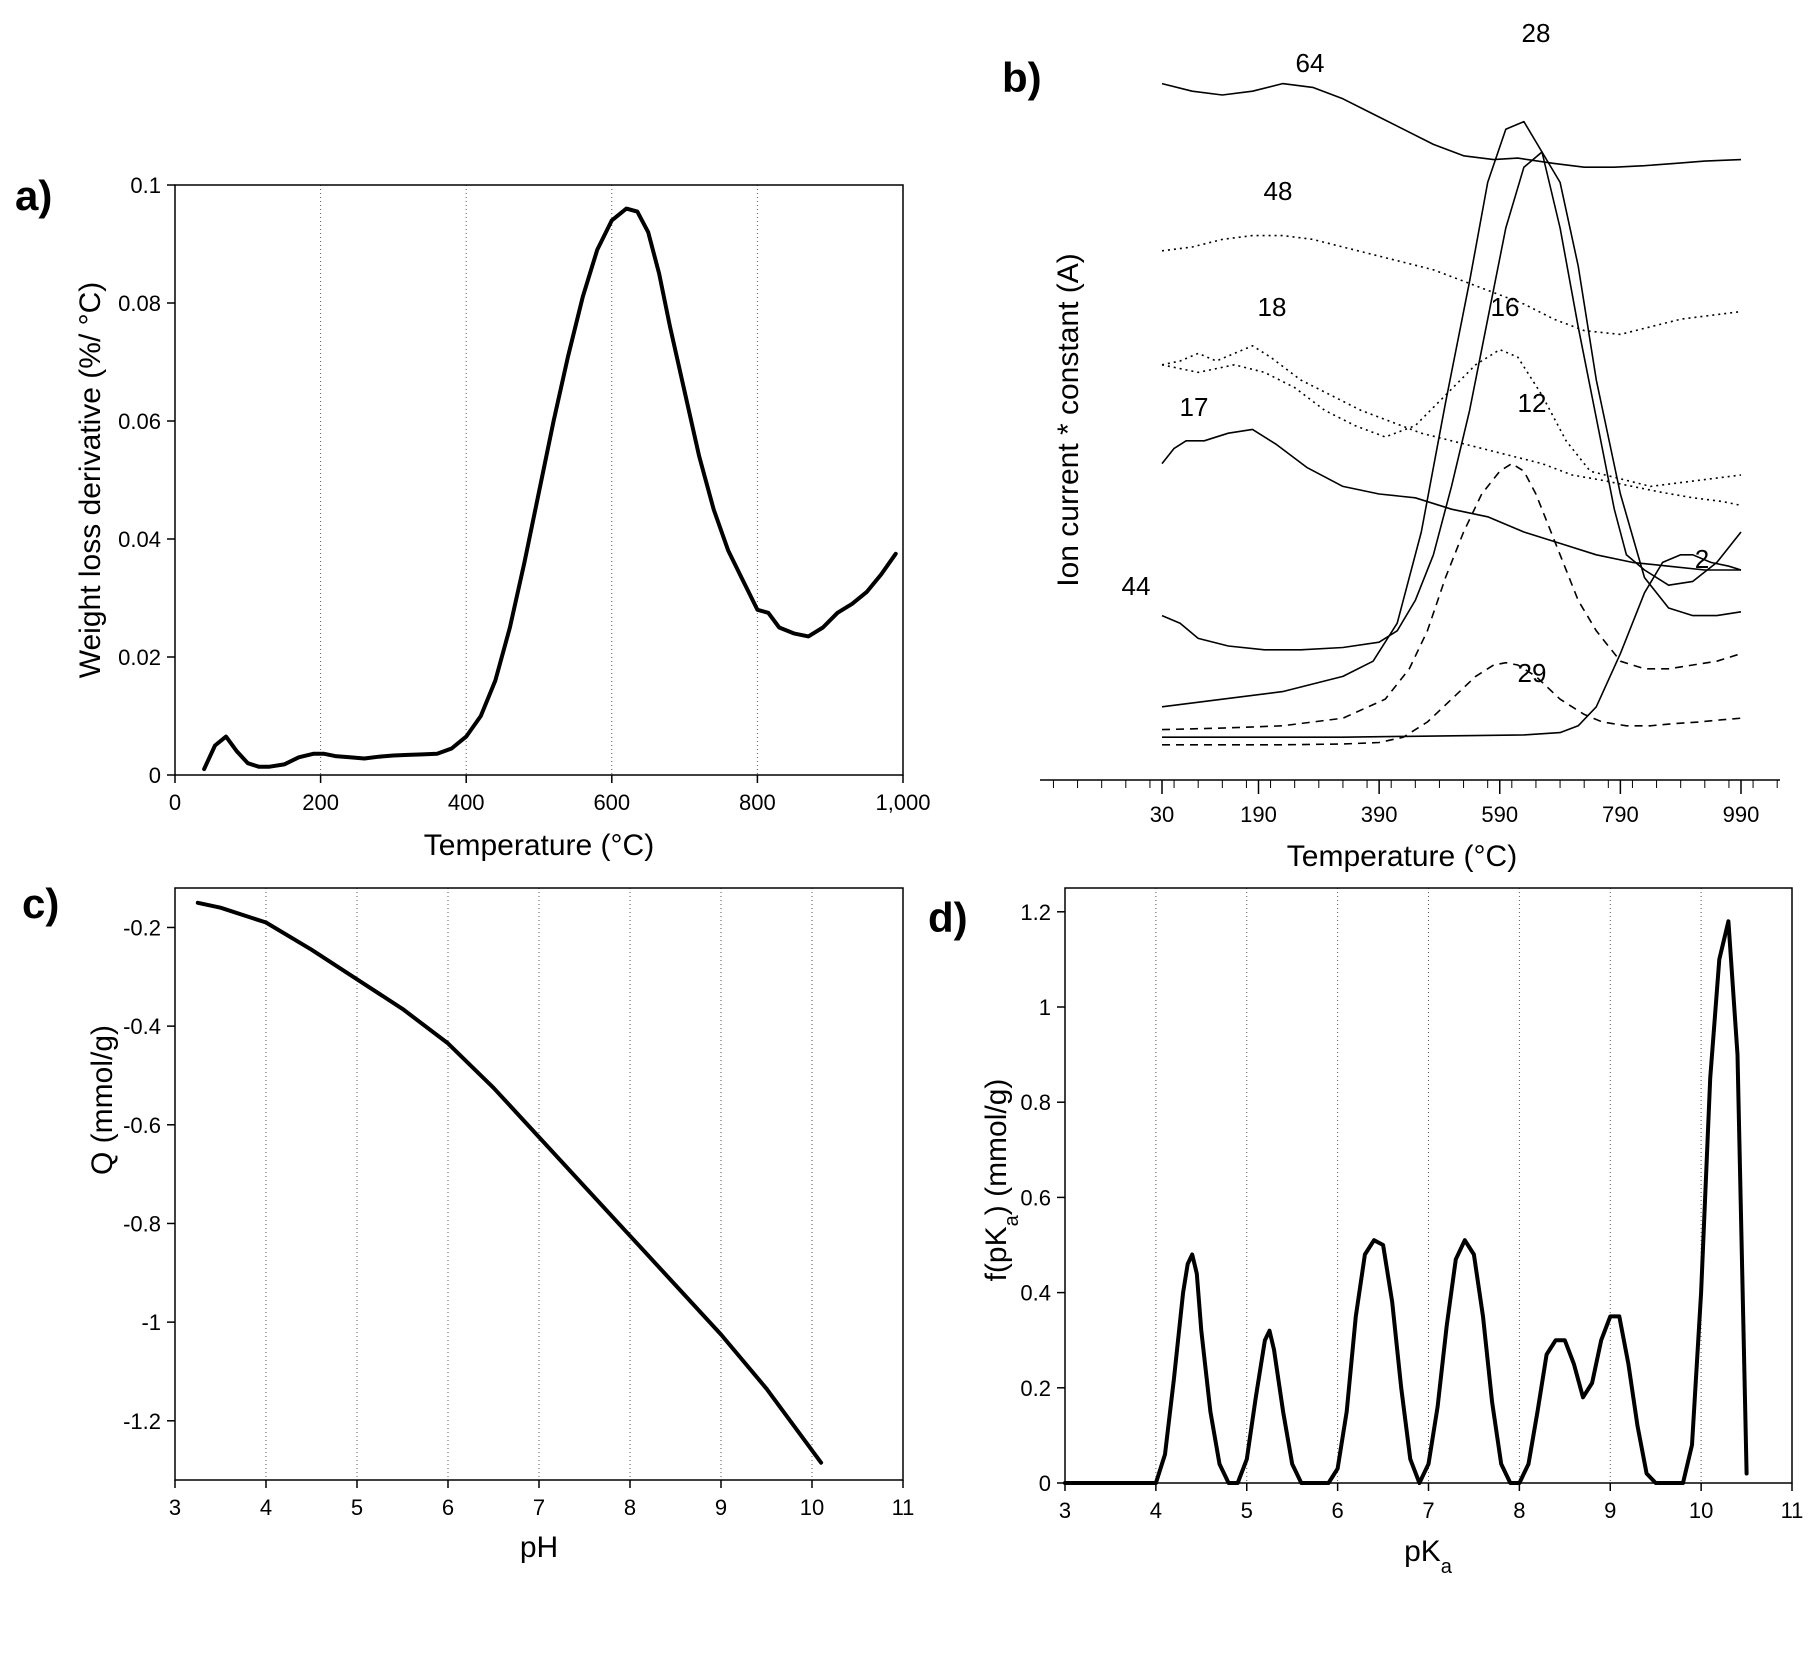  What do you see at coordinates (1035, 1197) in the screenshot?
I see `d-y-tick-label-3: 0.6` at bounding box center [1035, 1197].